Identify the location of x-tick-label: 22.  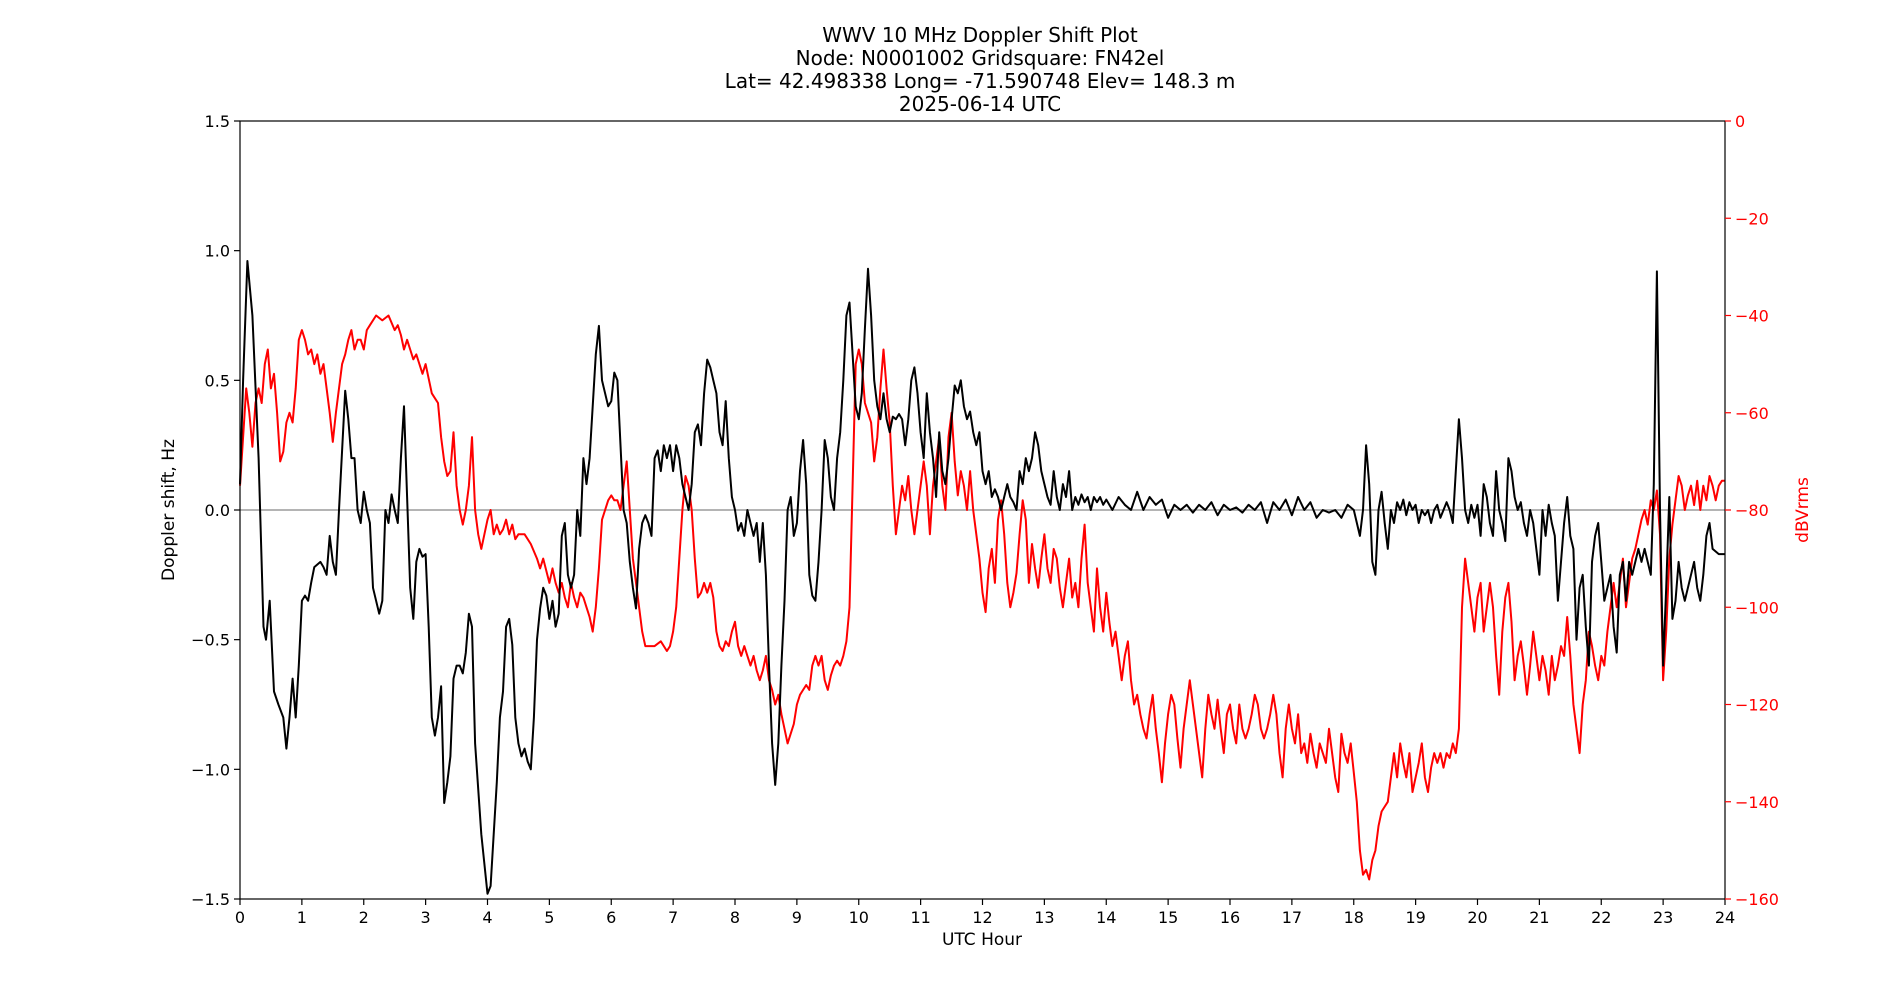
(1601, 917).